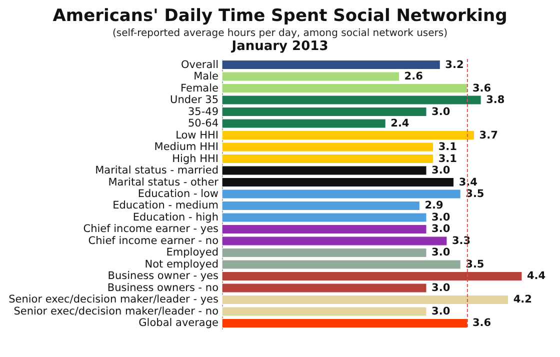 Image resolution: width=560 pixels, height=357 pixels. What do you see at coordinates (195, 158) in the screenshot?
I see `y-tick-label: High HHI` at bounding box center [195, 158].